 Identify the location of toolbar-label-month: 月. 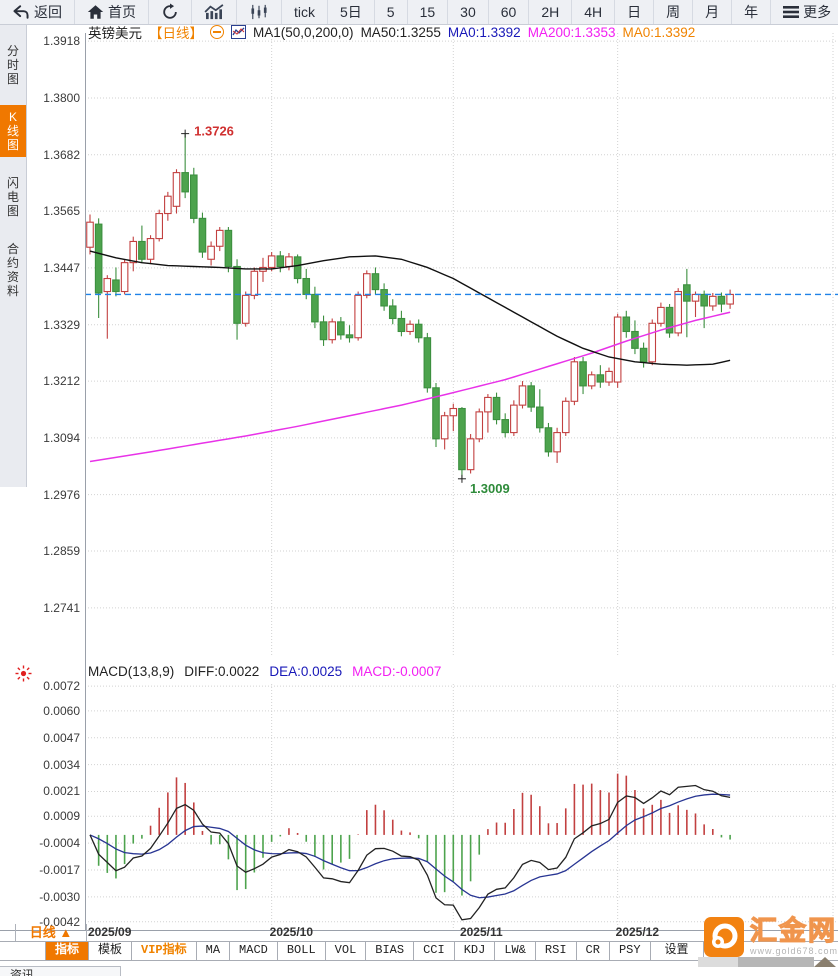
(712, 12).